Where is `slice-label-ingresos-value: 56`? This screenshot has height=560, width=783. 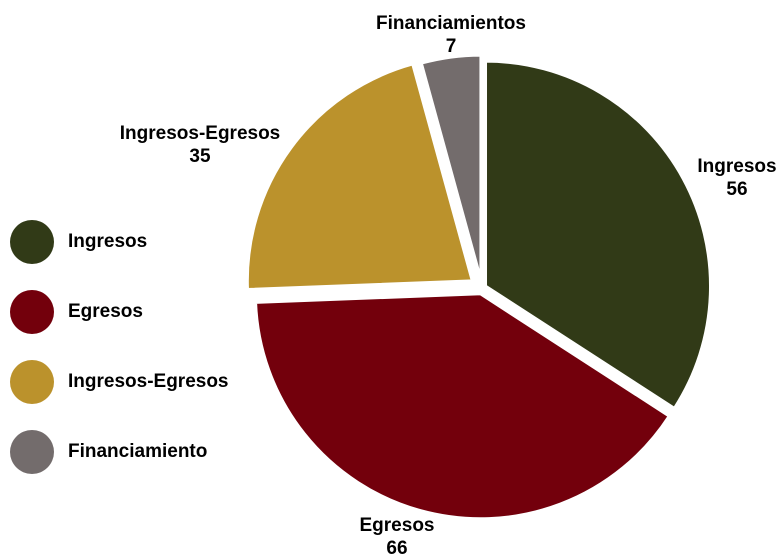
slice-label-ingresos-value: 56 is located at coordinates (737, 189).